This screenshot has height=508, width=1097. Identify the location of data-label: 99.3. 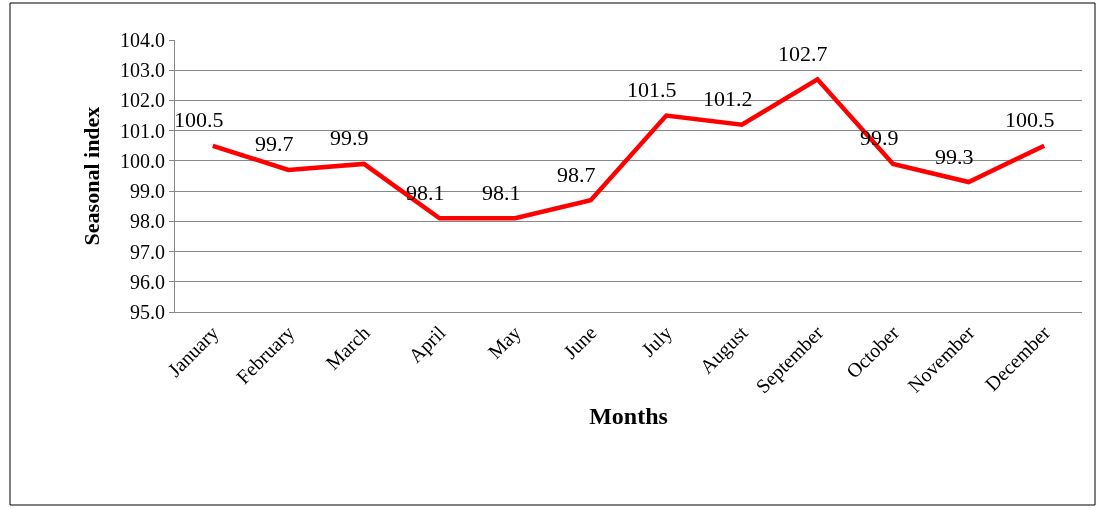
(954, 156).